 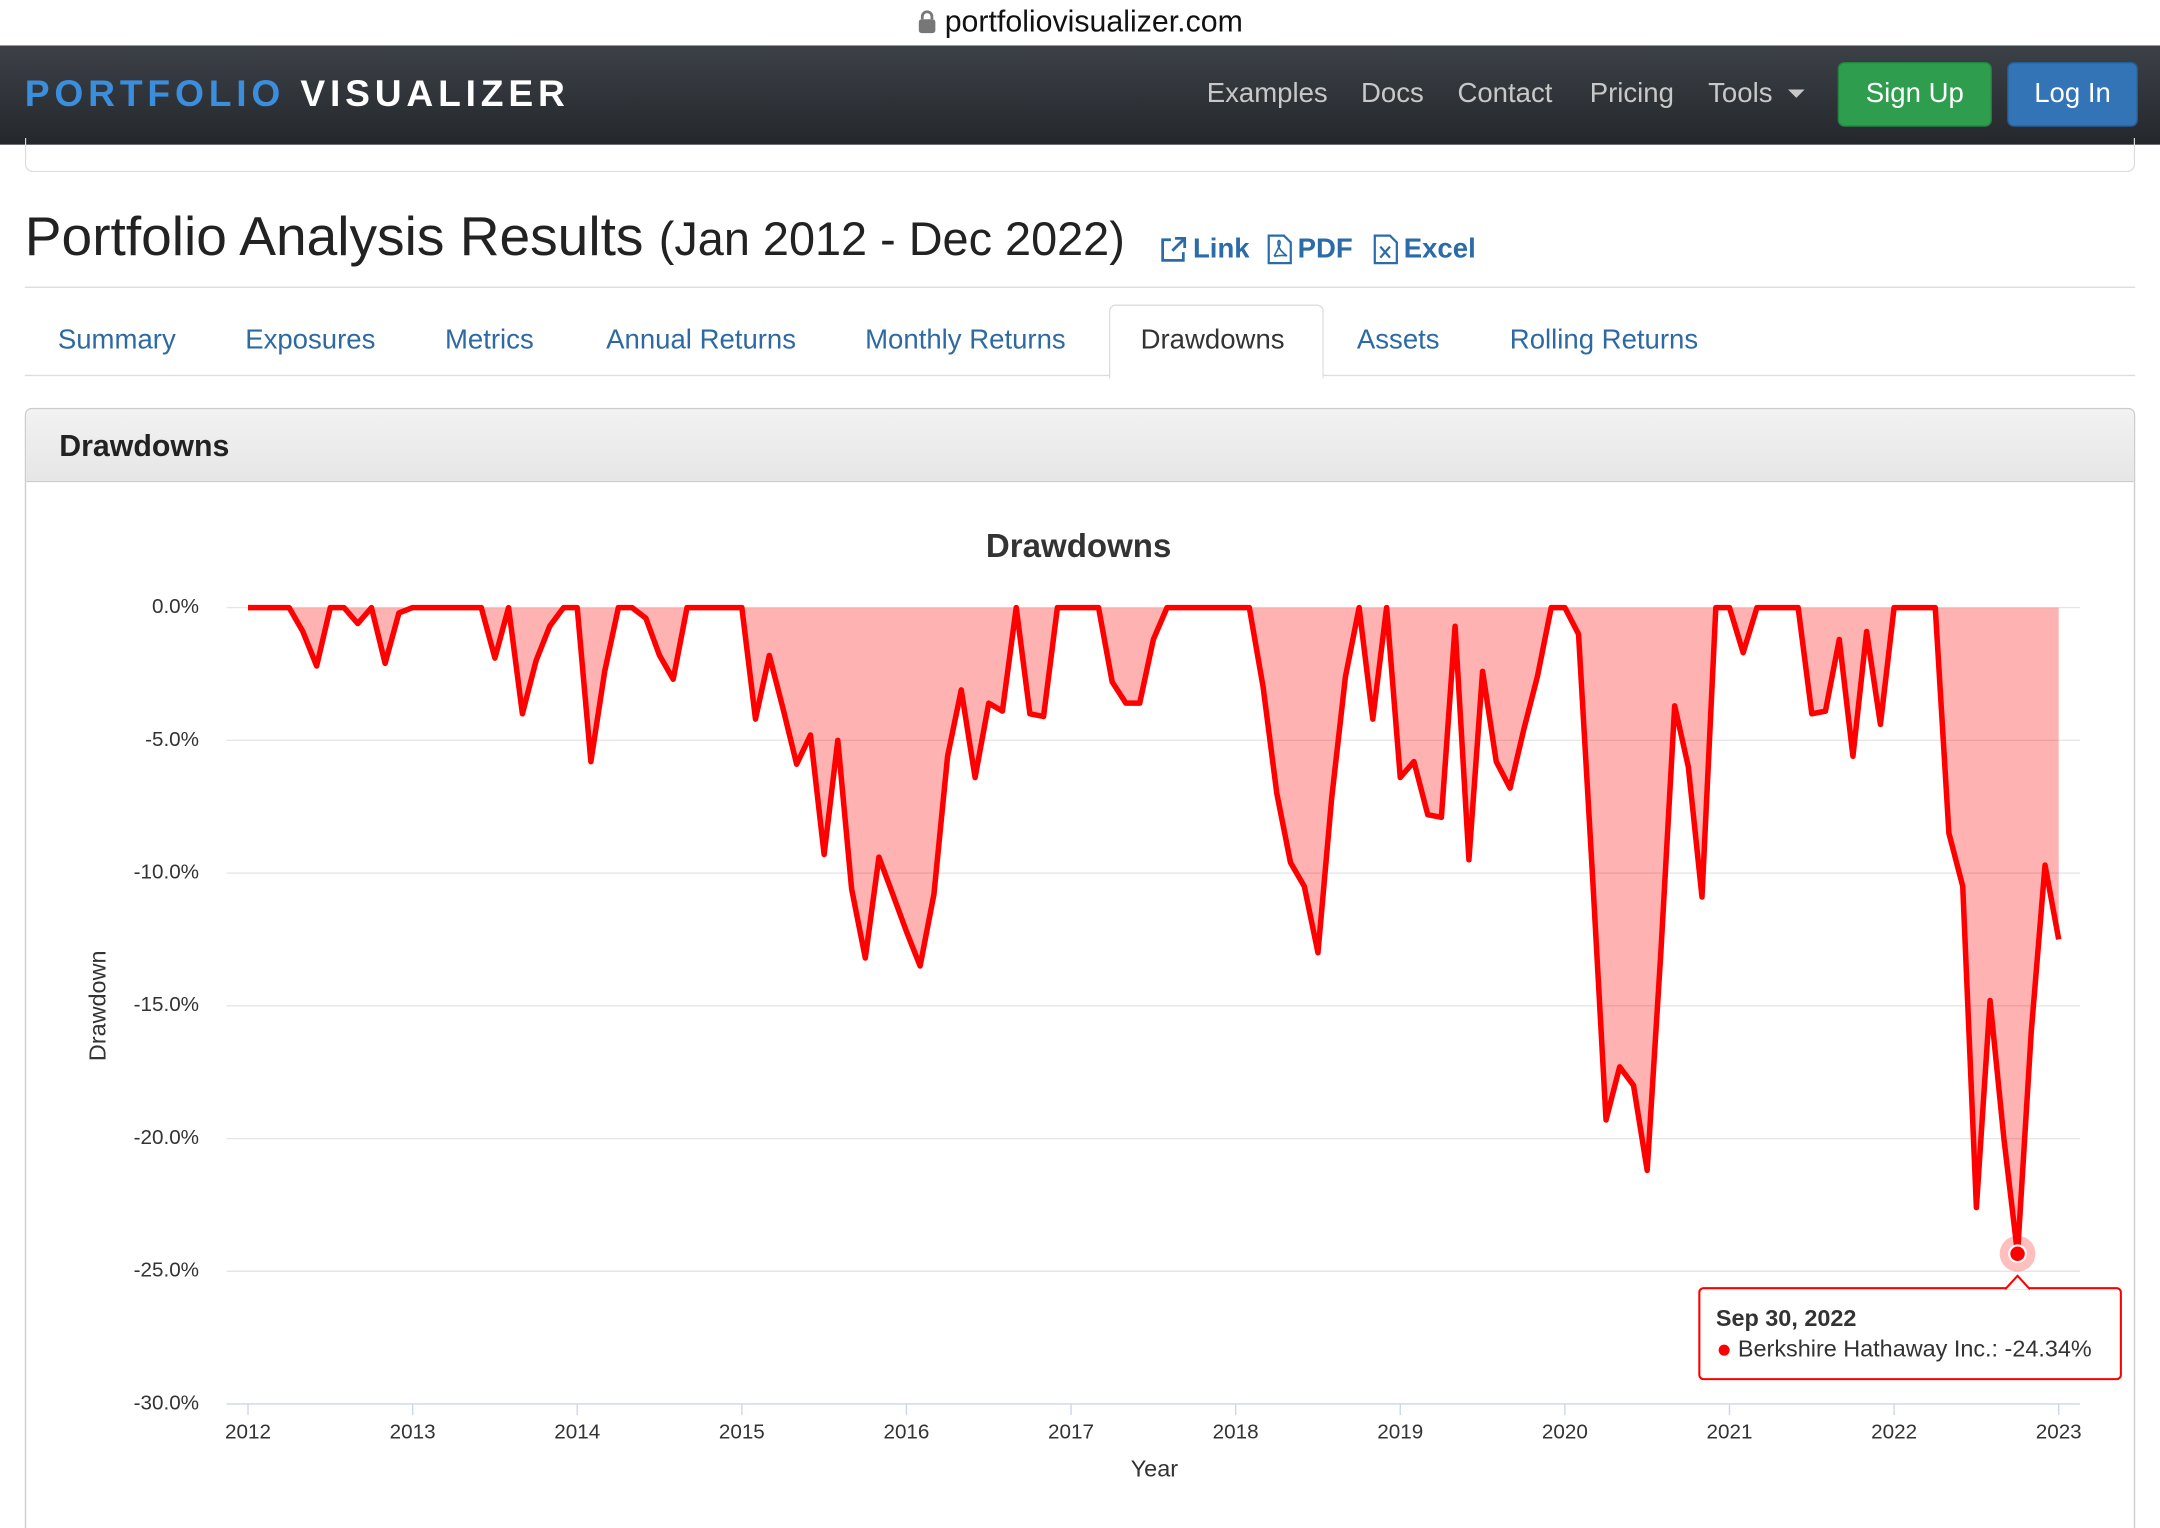 What do you see at coordinates (577, 1431) in the screenshot?
I see `x-tick-label: 2014` at bounding box center [577, 1431].